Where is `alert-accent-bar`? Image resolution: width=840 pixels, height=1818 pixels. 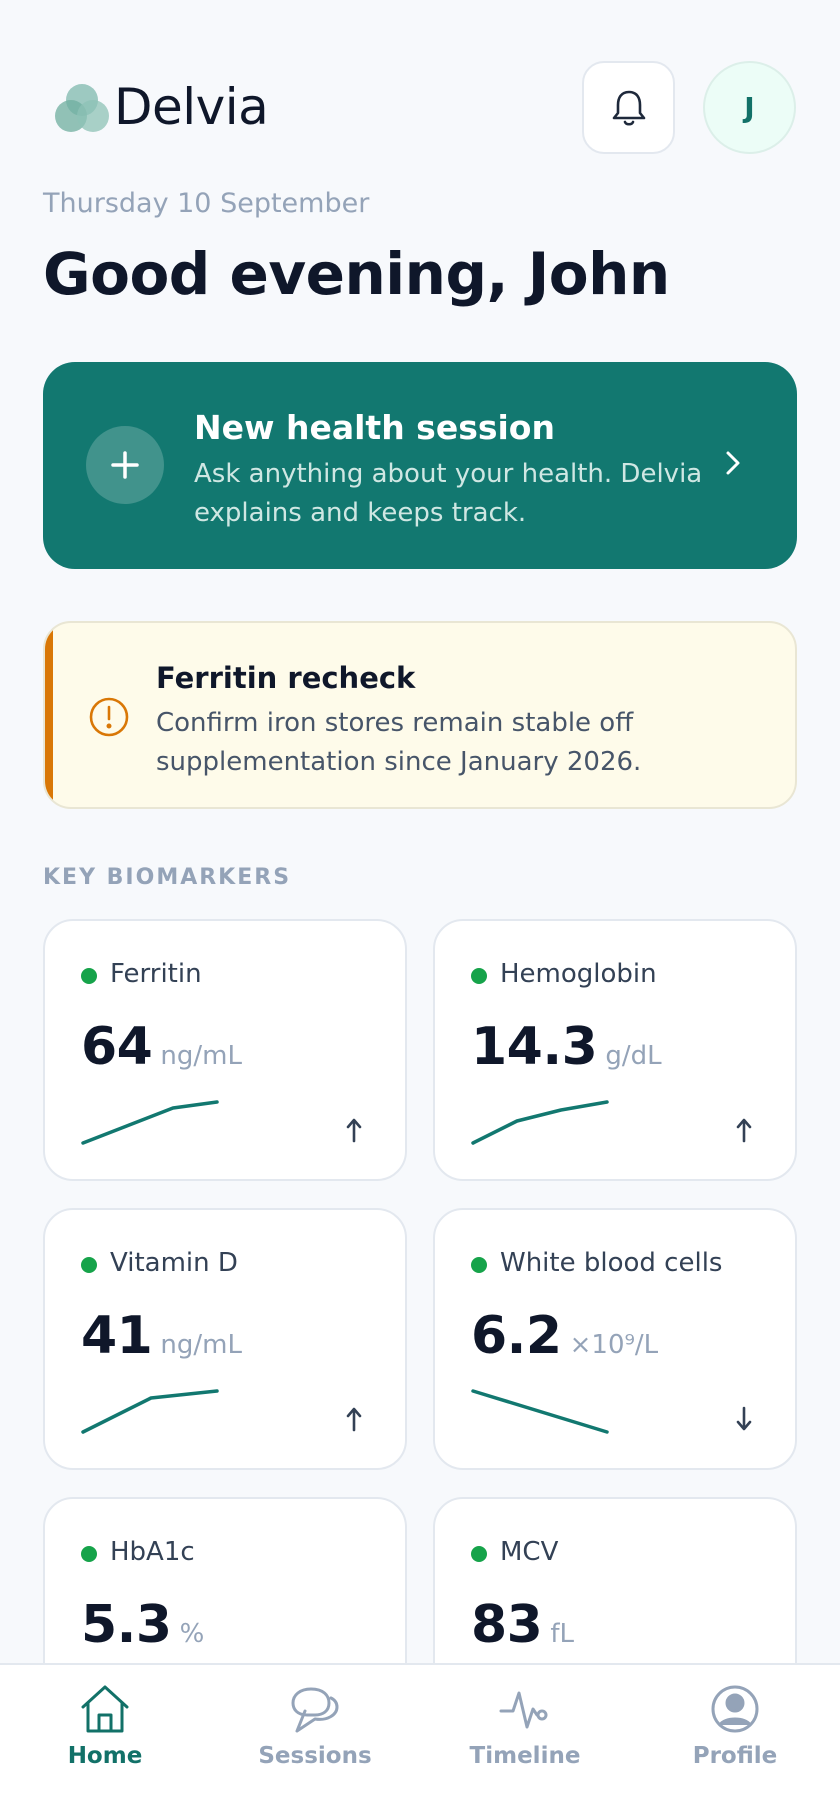 alert-accent-bar is located at coordinates (49, 715).